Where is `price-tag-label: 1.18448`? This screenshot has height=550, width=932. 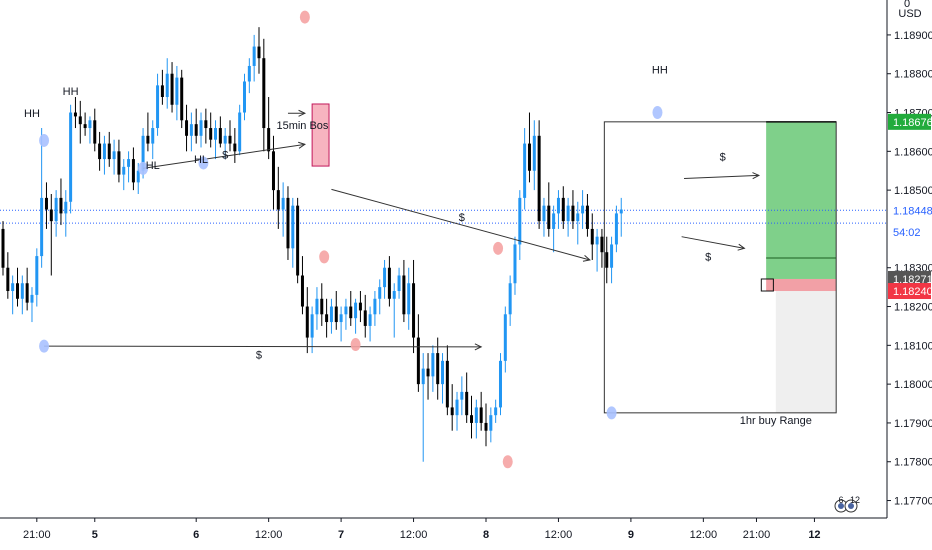 price-tag-label: 1.18448 is located at coordinates (912, 211).